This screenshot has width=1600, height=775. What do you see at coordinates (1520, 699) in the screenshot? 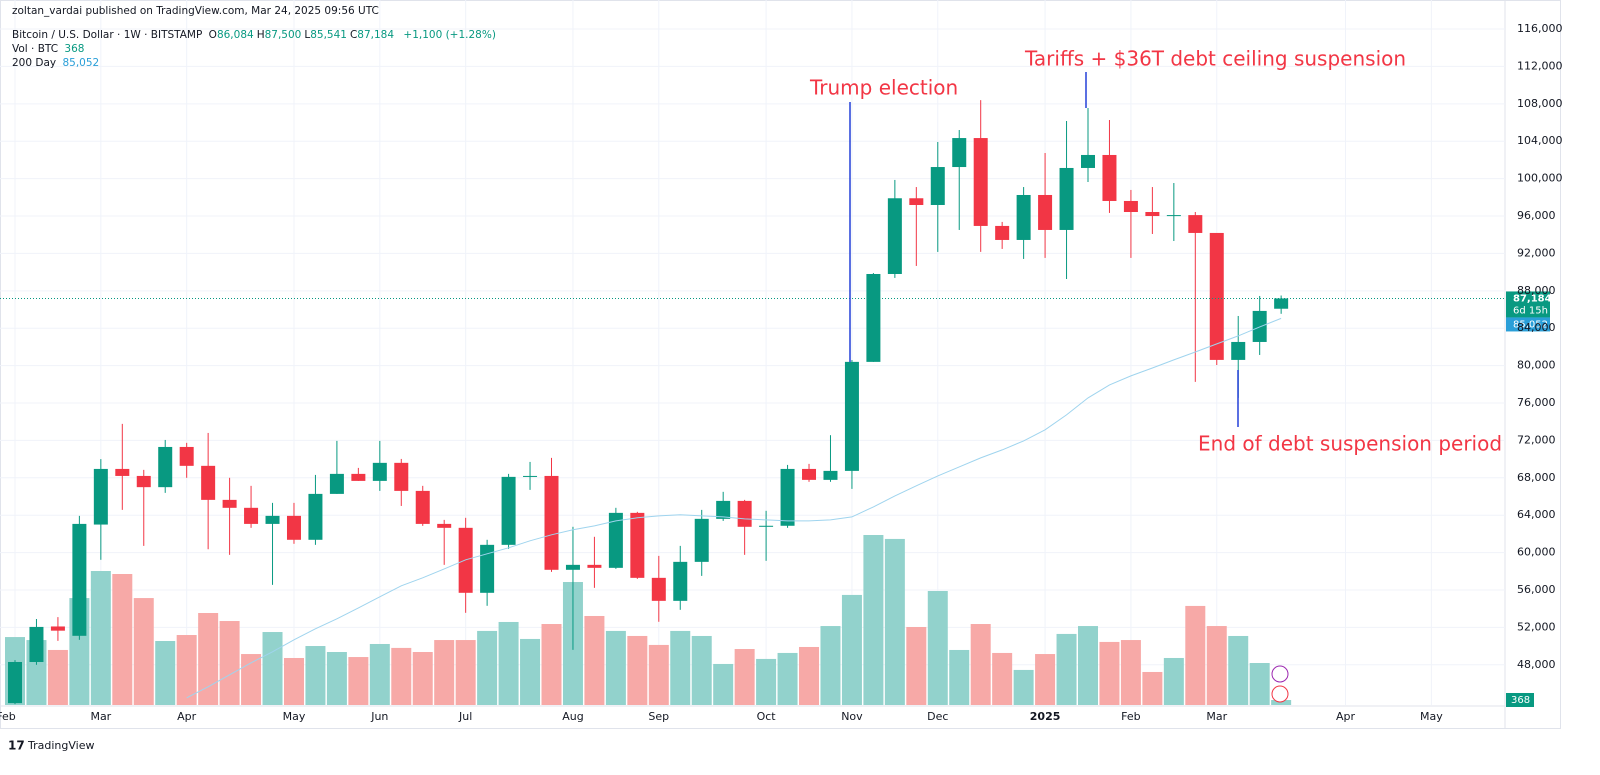
I see `volume-tag` at bounding box center [1520, 699].